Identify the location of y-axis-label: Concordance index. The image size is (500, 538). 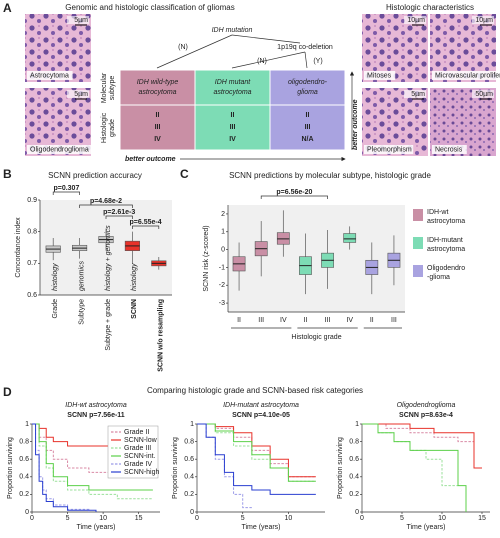
(18, 247).